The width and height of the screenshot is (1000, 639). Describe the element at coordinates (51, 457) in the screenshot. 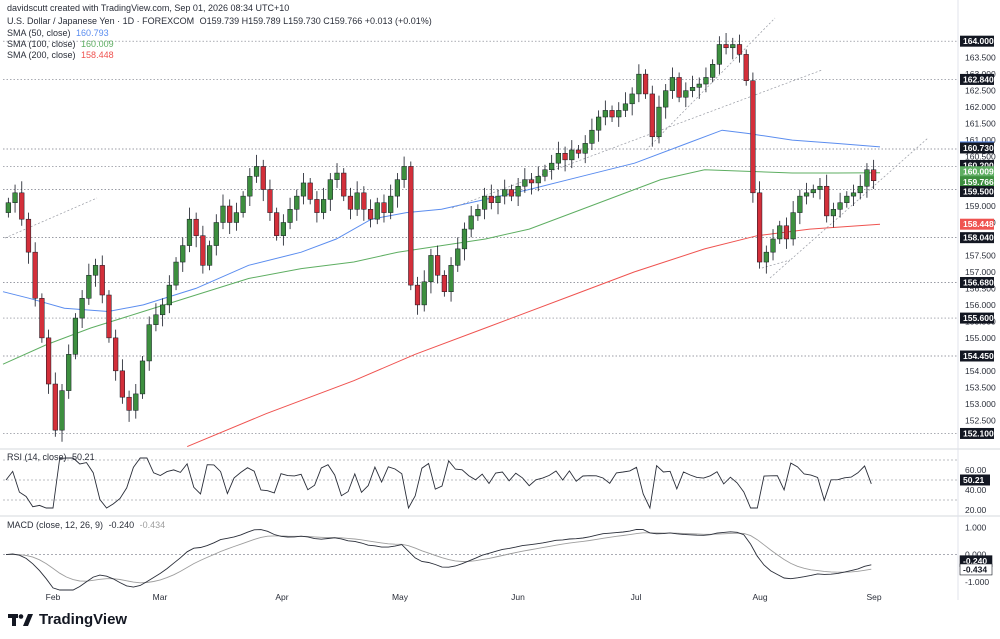

I see `rsi-legend: RSI (14, close) 50.21` at that location.